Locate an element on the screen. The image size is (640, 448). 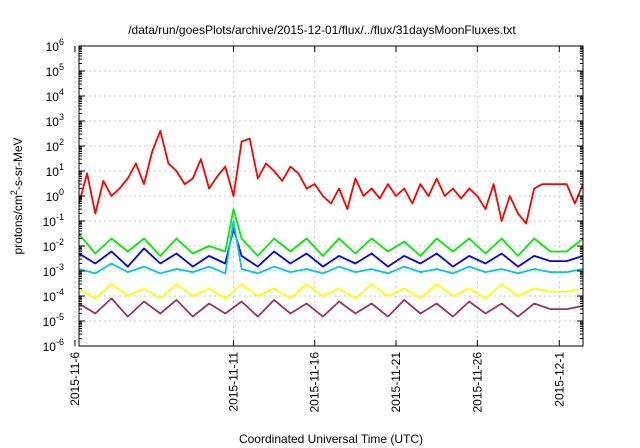
y-tick-label: 10⁻⁵ is located at coordinates (53, 320).